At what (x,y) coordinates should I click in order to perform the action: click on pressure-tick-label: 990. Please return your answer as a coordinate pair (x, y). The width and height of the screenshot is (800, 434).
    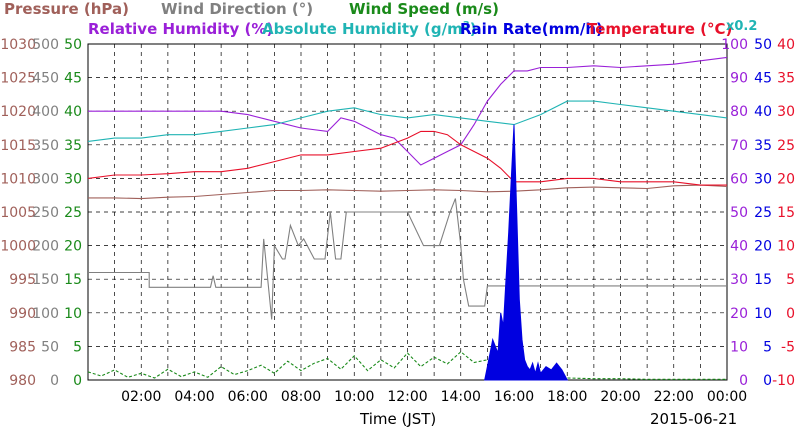
    Looking at the image, I should click on (22, 314).